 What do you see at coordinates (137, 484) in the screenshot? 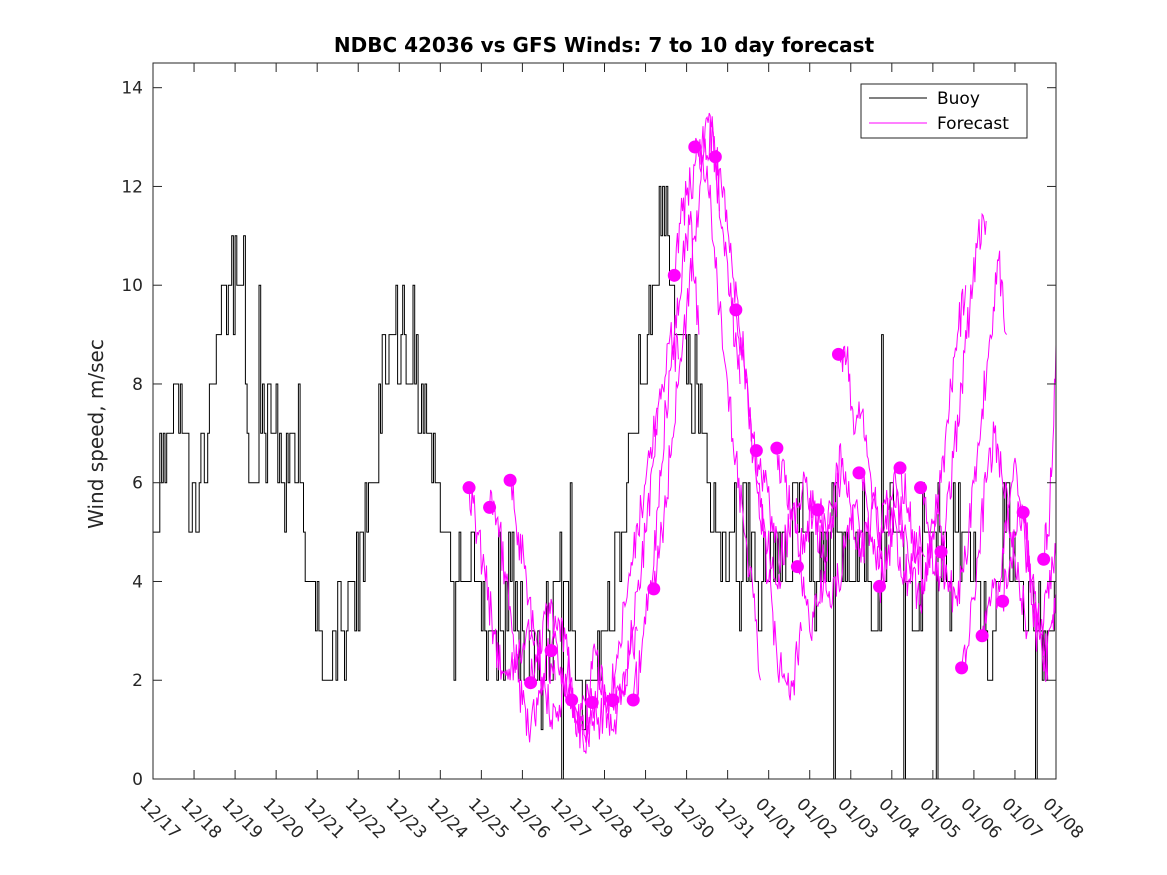
I see `y-tick-label: 6` at bounding box center [137, 484].